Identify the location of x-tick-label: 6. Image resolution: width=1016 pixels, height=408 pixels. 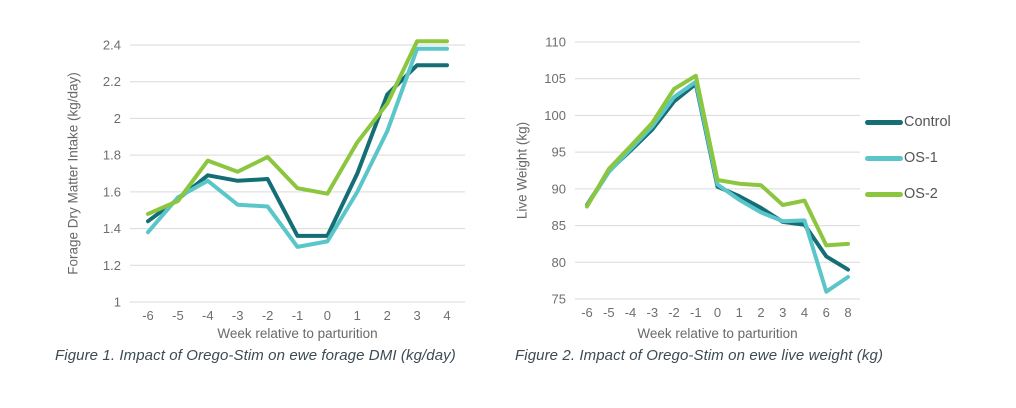
(826, 312).